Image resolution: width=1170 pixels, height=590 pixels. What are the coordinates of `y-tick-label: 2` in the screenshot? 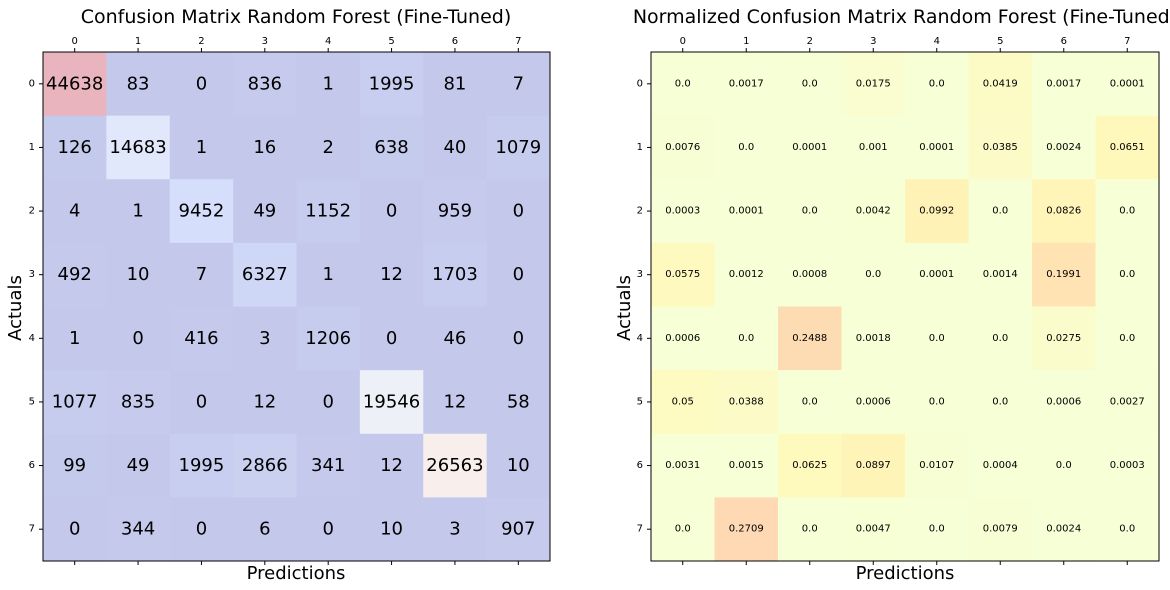 It's located at (640, 211).